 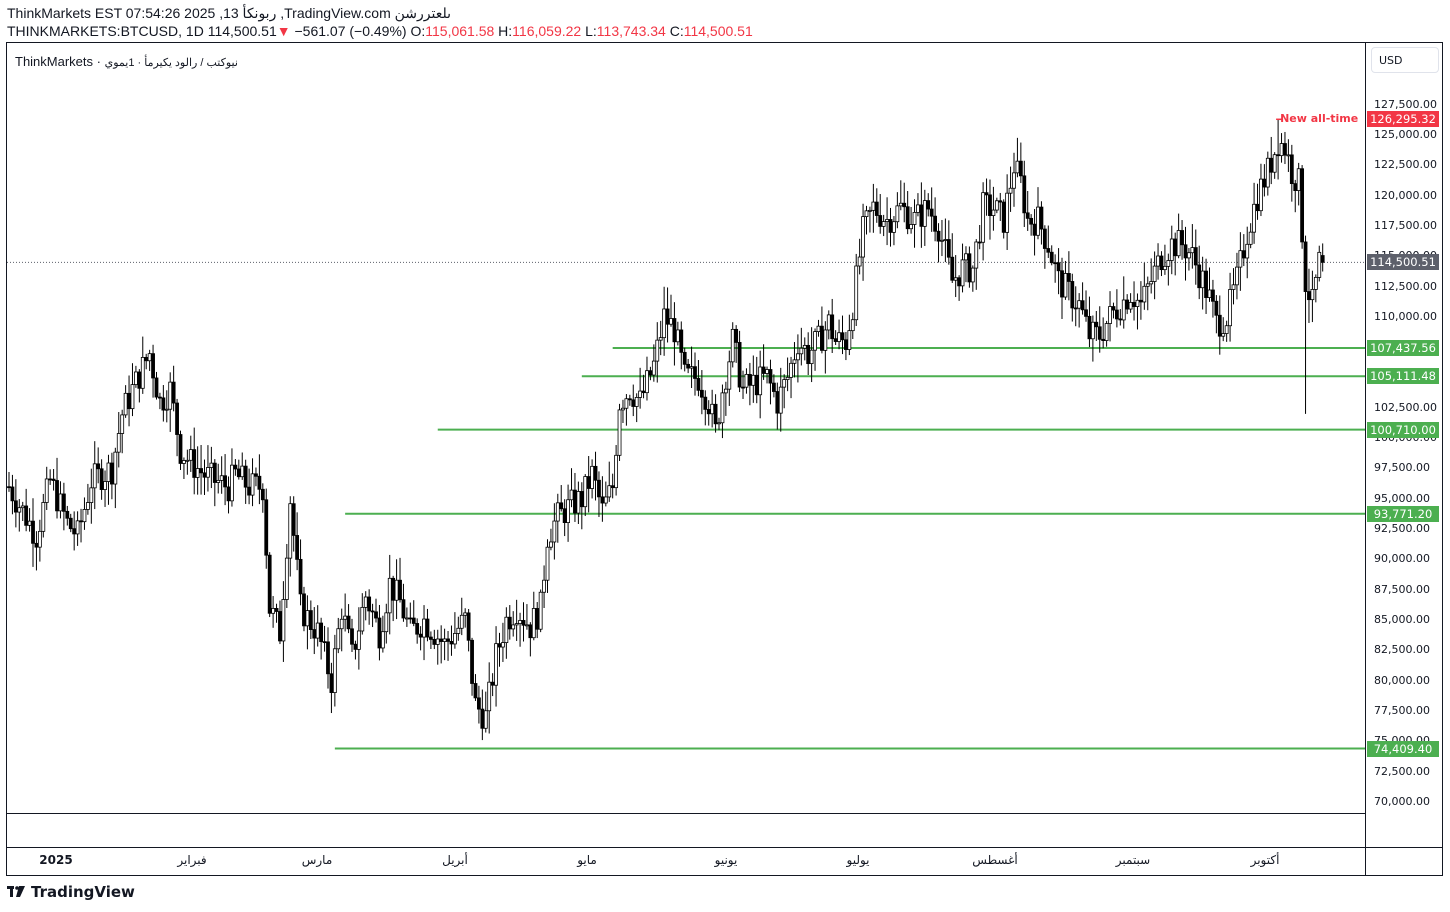 I want to click on level-price-badge: 93,771.20, so click(x=1403, y=513).